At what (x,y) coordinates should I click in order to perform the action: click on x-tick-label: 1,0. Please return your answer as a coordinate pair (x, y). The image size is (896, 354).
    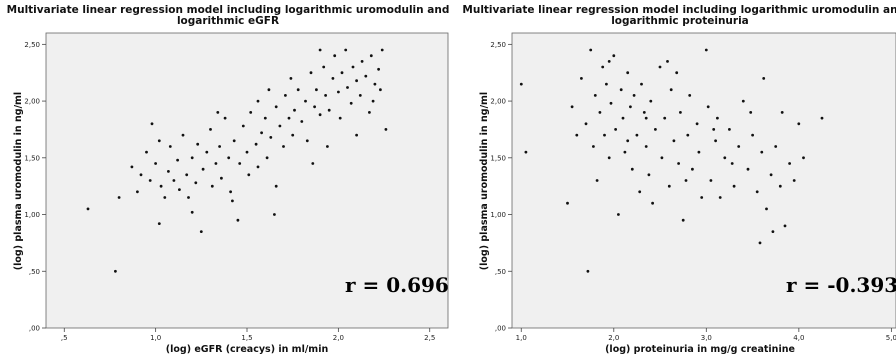
    Looking at the image, I should click on (521, 338).